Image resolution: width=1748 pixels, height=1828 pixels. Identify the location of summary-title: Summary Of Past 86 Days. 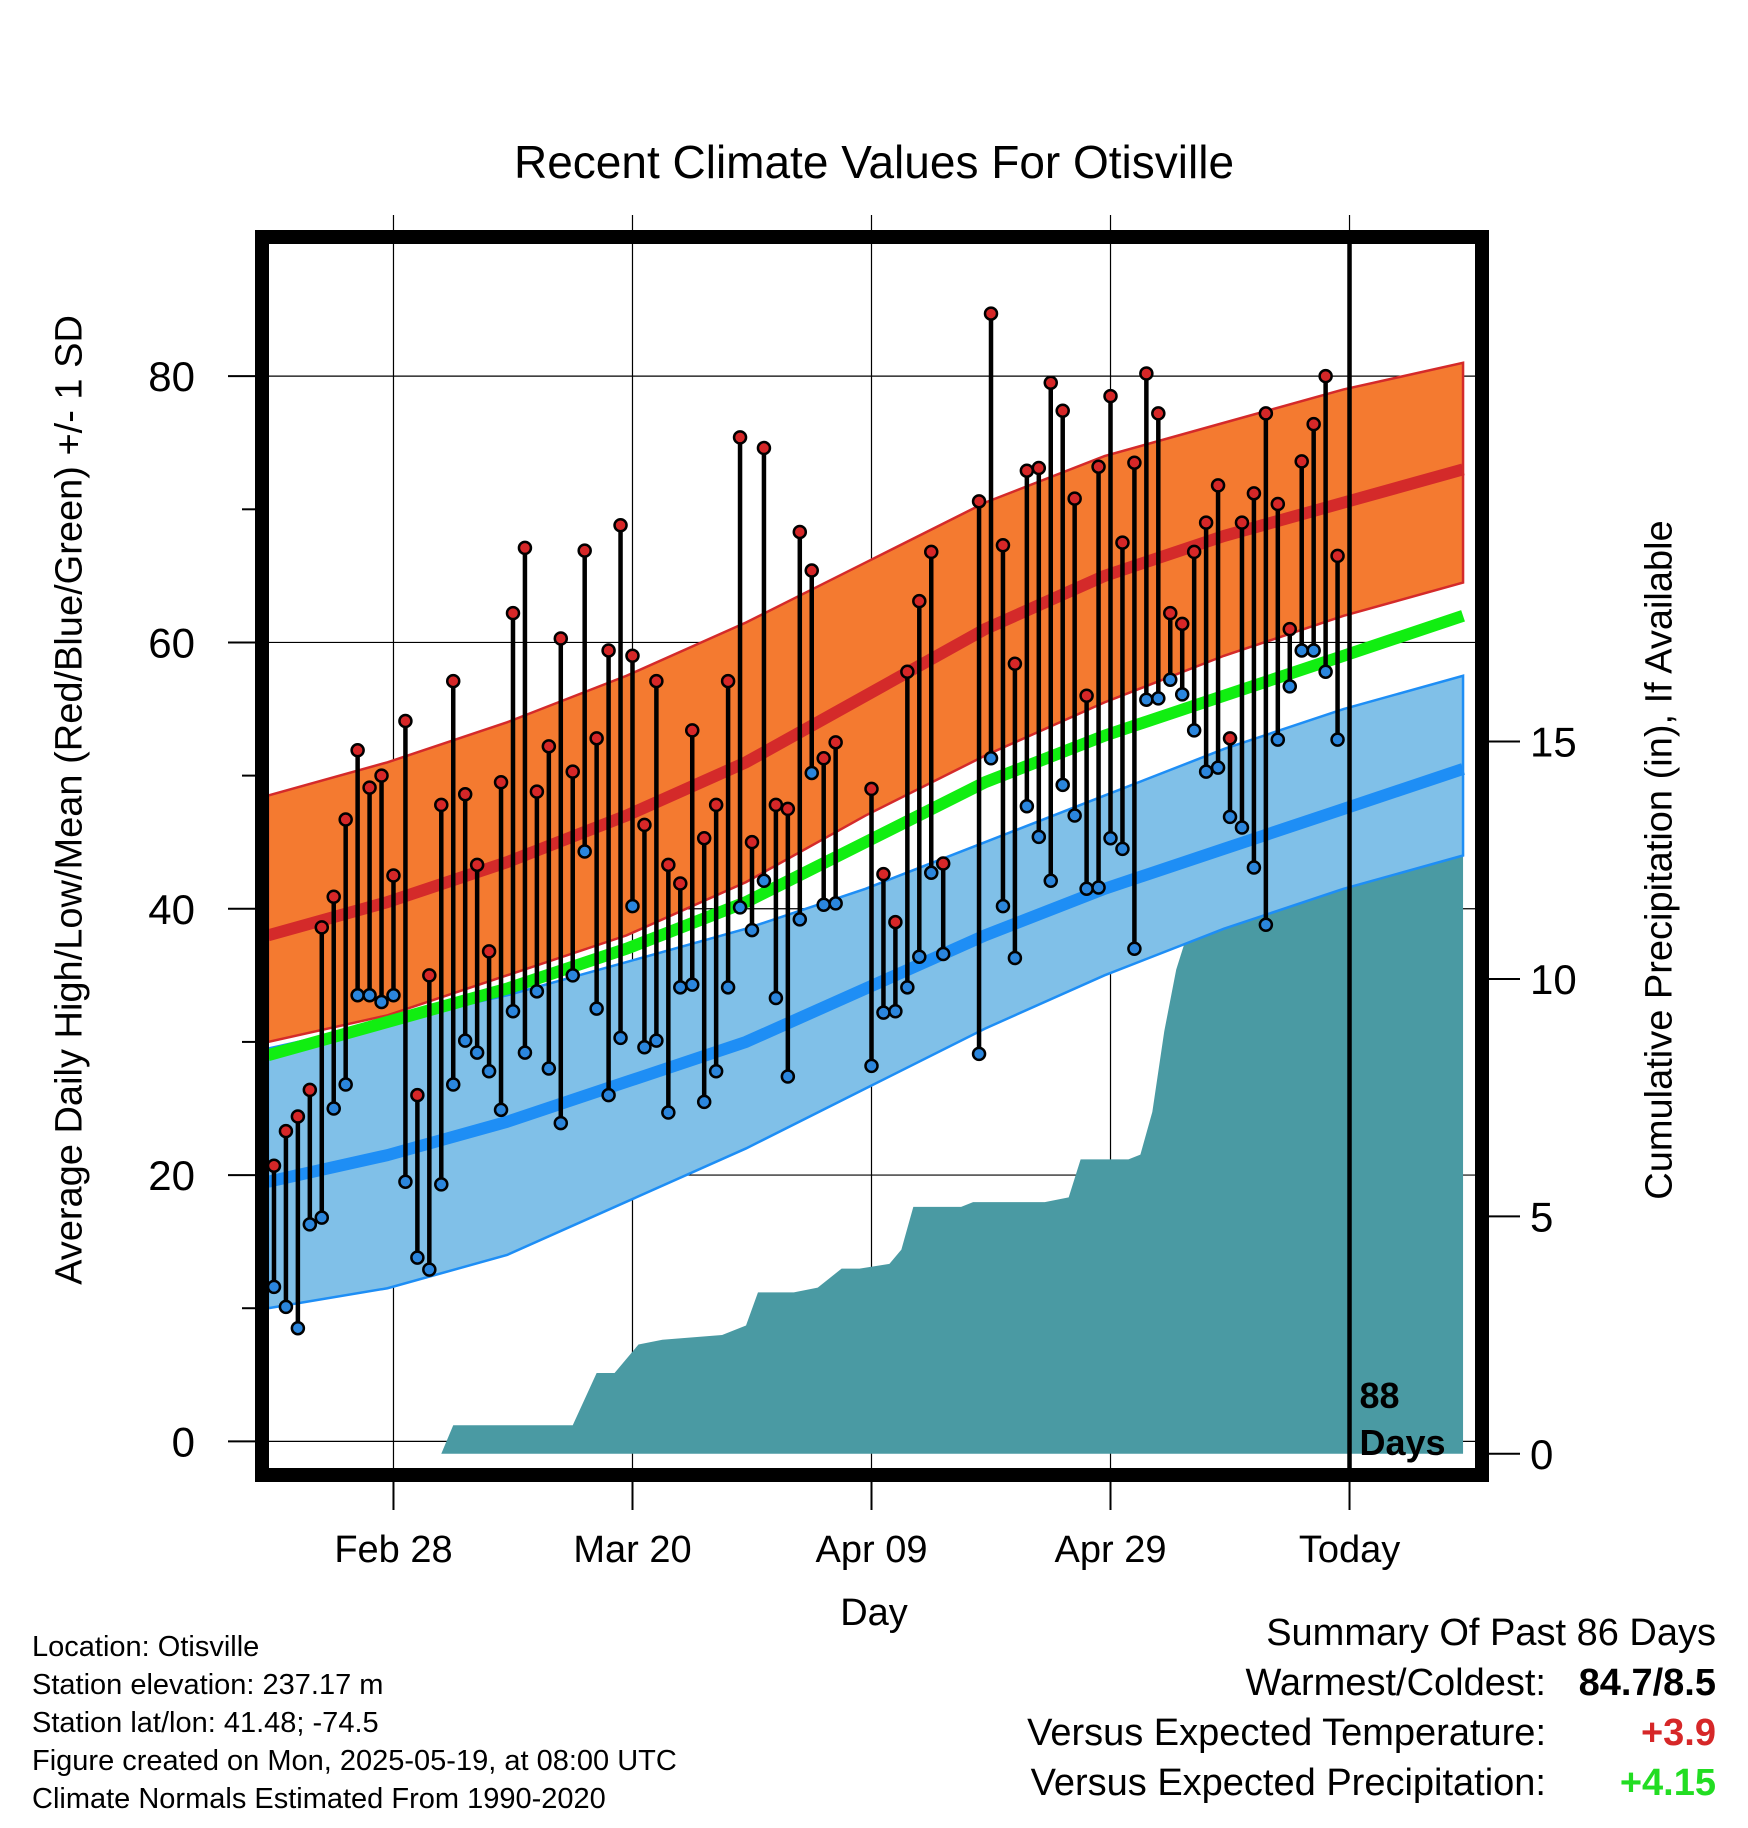
(1491, 1633).